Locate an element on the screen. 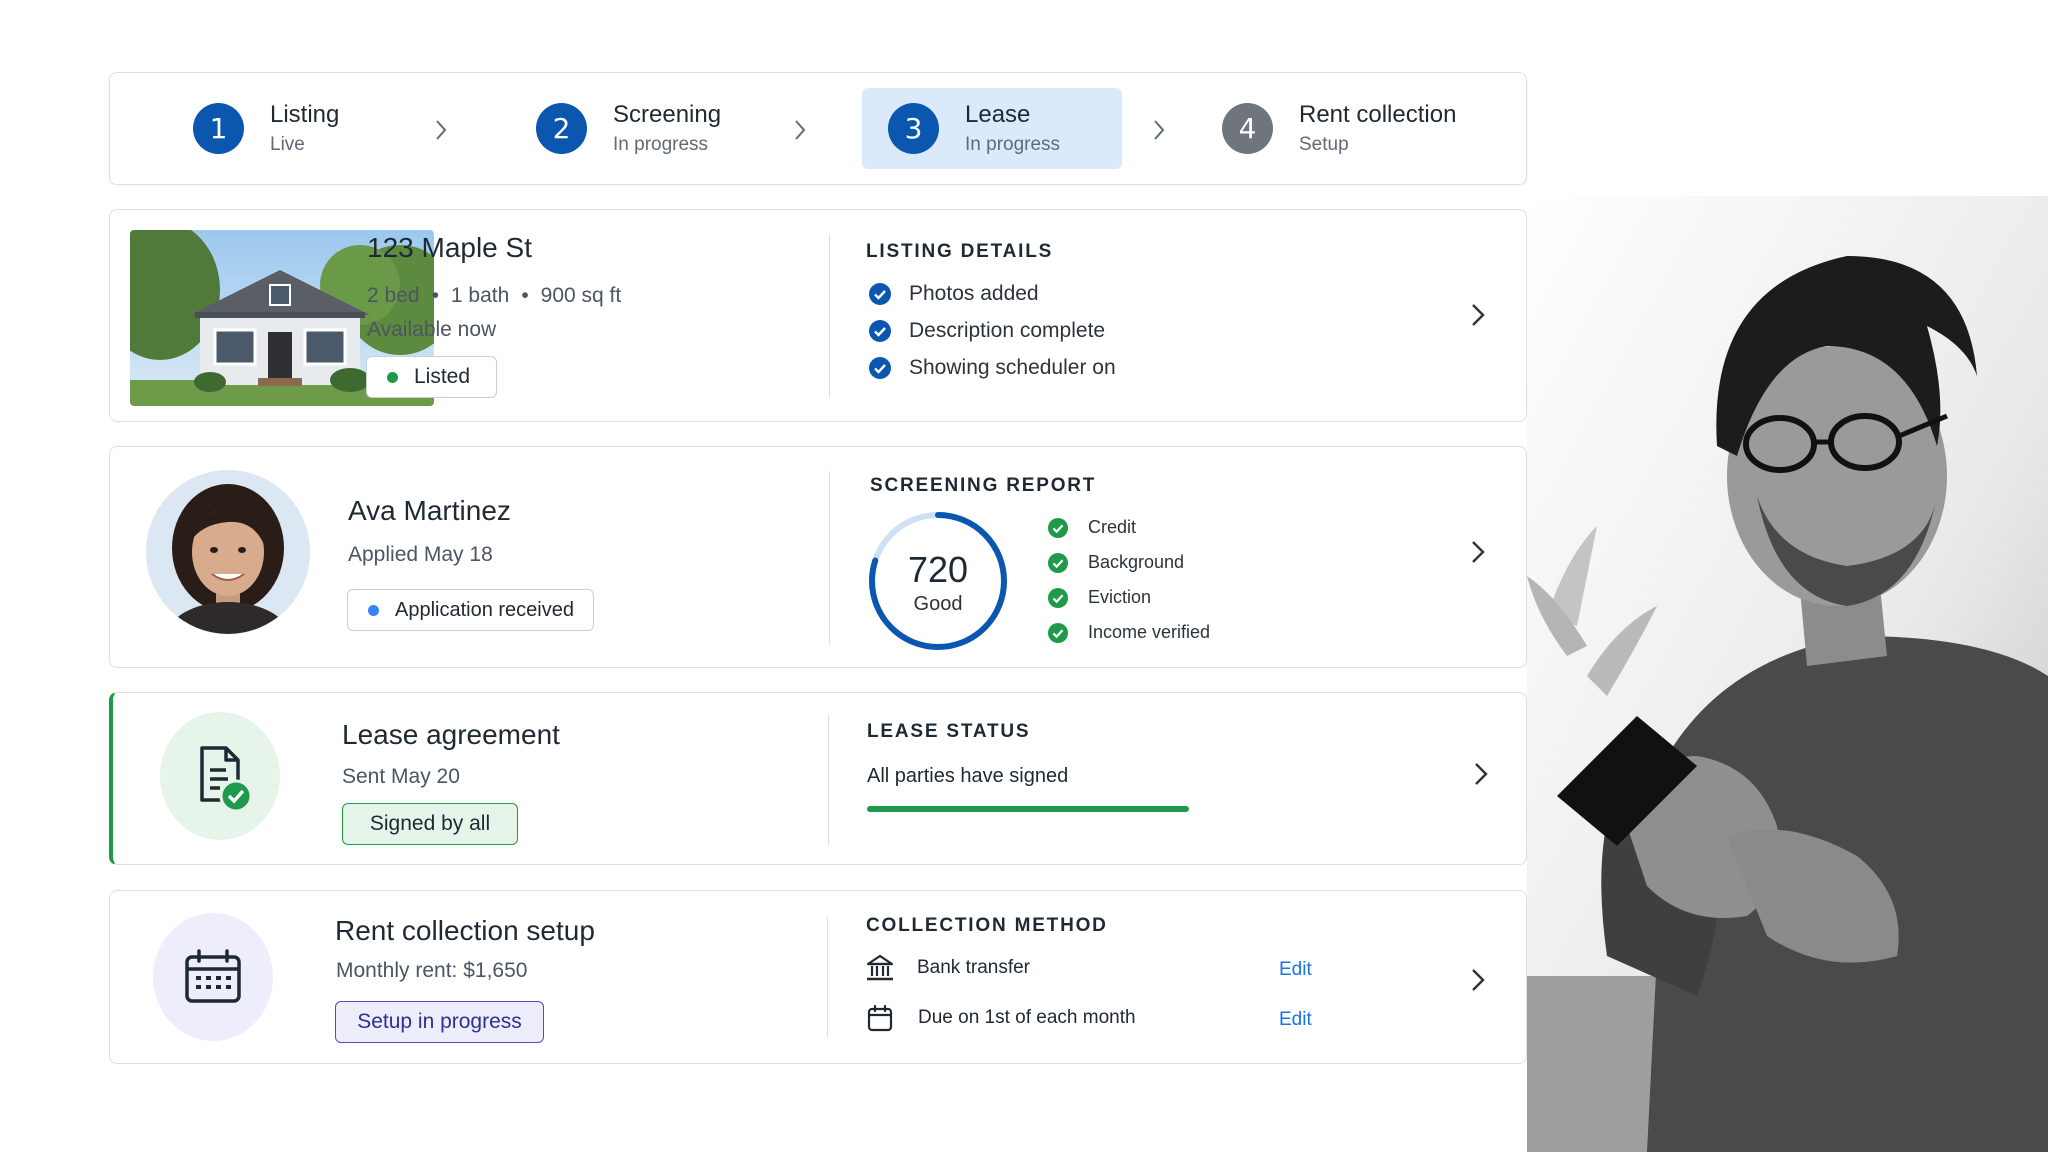 This screenshot has height=1152, width=2048. rent-icon-badge is located at coordinates (213, 977).